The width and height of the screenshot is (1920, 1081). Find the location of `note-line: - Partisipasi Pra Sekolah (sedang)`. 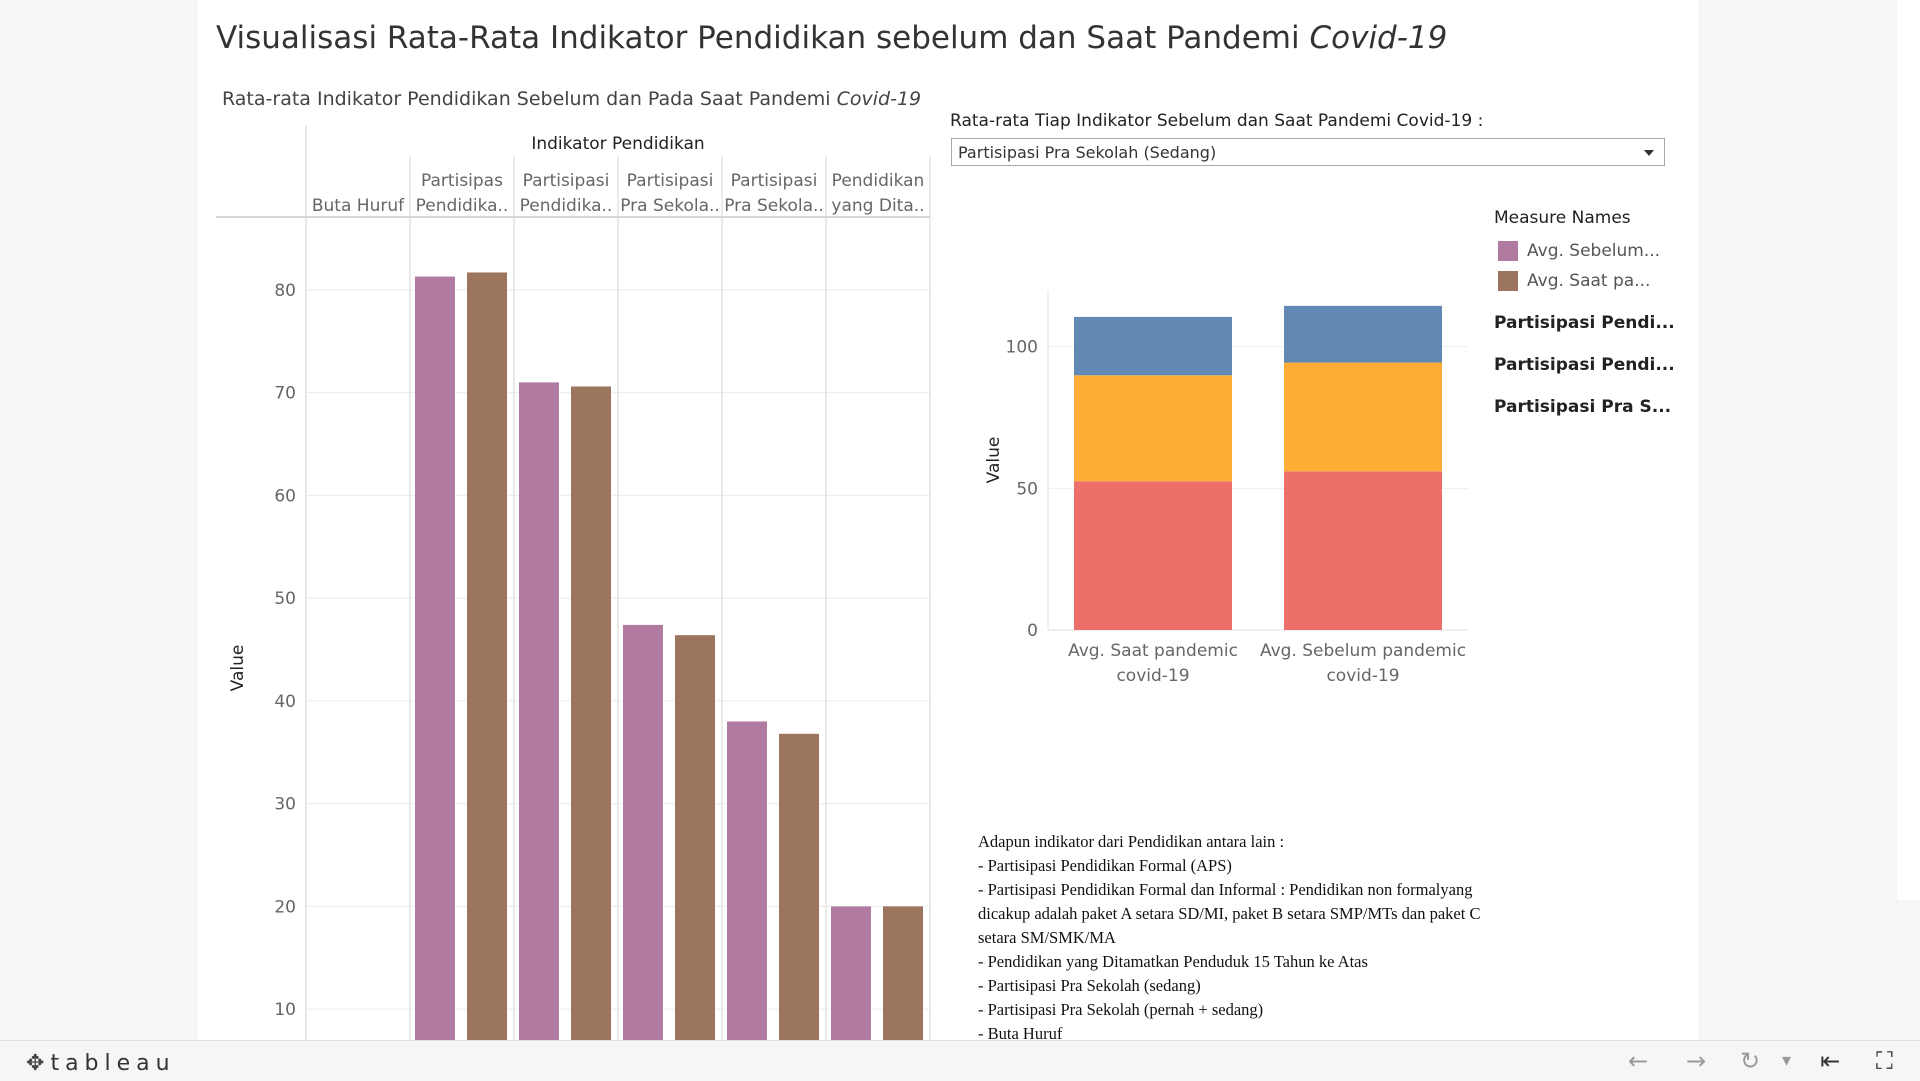

note-line: - Partisipasi Pra Sekolah (sedang) is located at coordinates (1089, 985).